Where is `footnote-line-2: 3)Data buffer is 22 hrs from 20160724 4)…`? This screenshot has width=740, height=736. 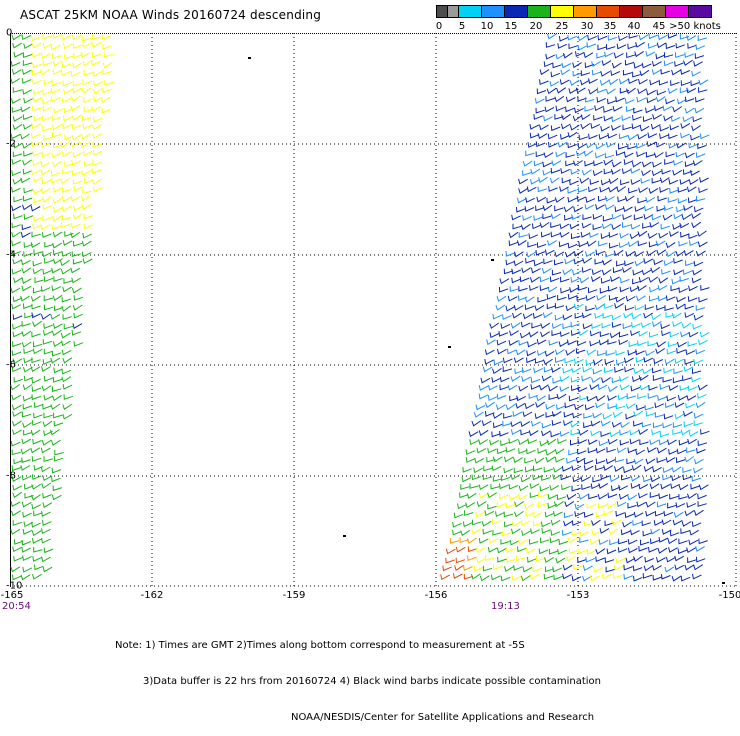 footnote-line-2: 3)Data buffer is 22 hrs from 20160724 4)… is located at coordinates (372, 681).